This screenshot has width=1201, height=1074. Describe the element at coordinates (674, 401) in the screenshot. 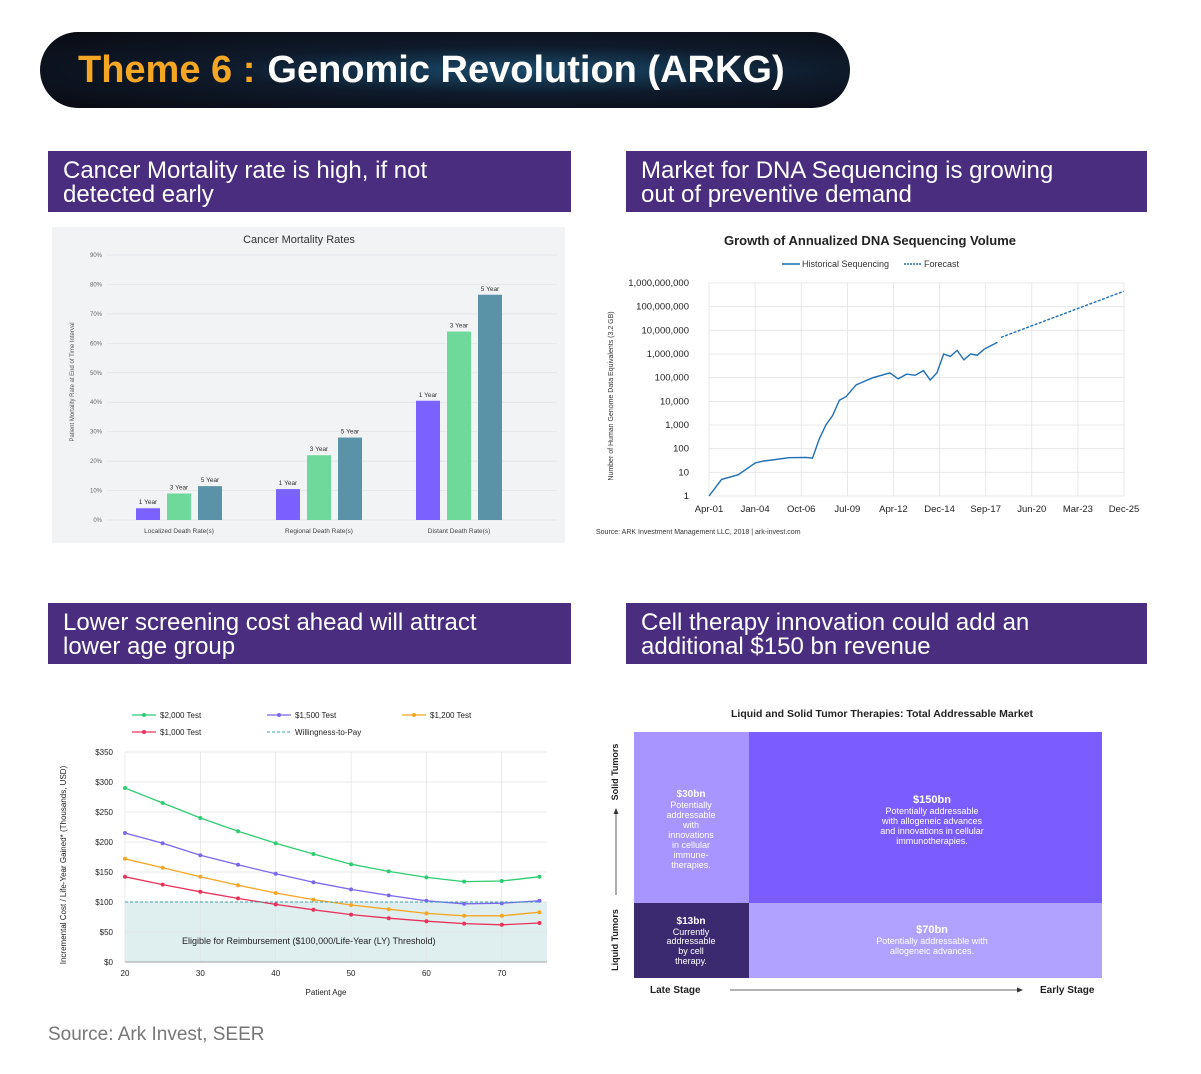

I see `y-tick-label: 10,000` at that location.